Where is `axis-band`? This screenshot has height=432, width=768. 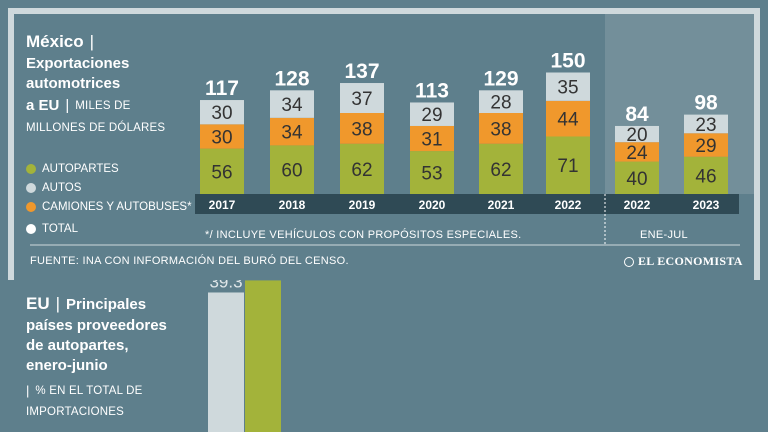 axis-band is located at coordinates (467, 204).